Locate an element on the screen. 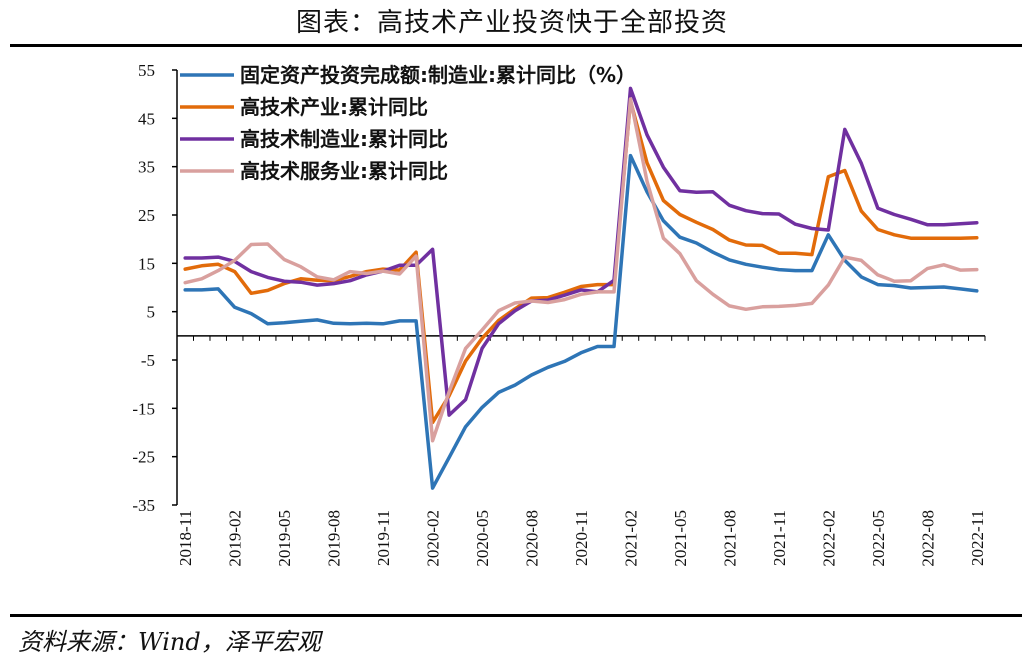 This screenshot has height=663, width=1024. y-tick-label: 45 is located at coordinates (146, 118).